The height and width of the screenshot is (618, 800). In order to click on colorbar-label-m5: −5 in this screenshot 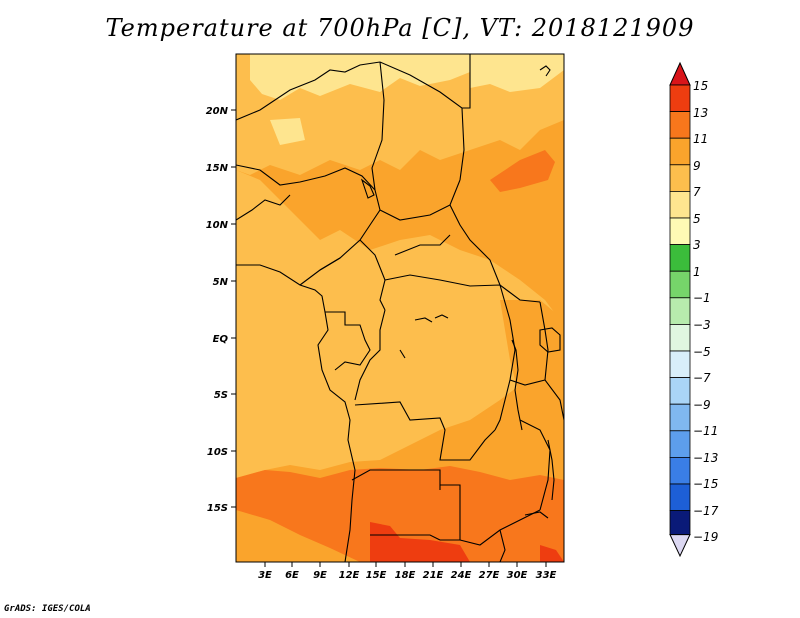, I will do `click(702, 352)`.